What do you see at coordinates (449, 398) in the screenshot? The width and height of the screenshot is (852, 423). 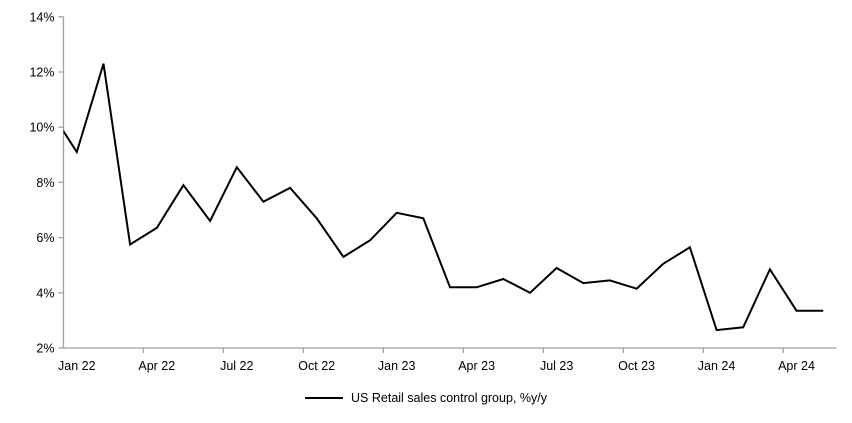 I see `legend-label: US Retail sales control group, %y/y` at bounding box center [449, 398].